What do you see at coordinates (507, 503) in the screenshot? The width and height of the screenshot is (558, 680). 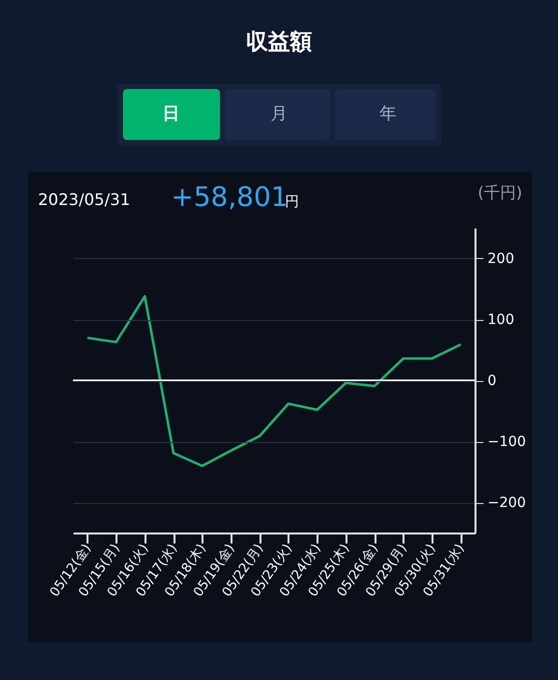 I see `y-tick-label: −200` at bounding box center [507, 503].